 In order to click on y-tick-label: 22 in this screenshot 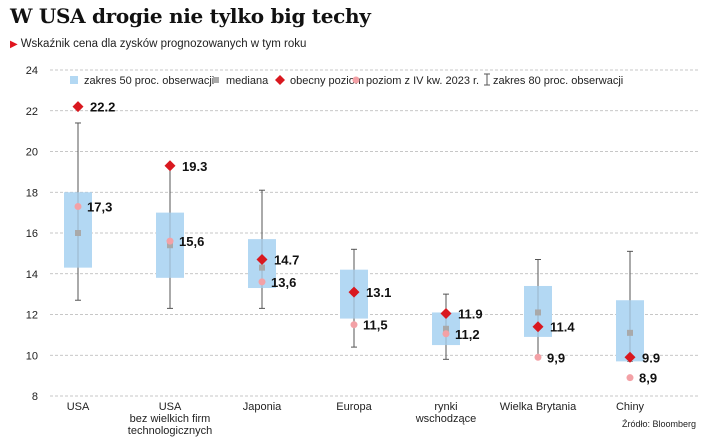, I will do `click(32, 112)`.